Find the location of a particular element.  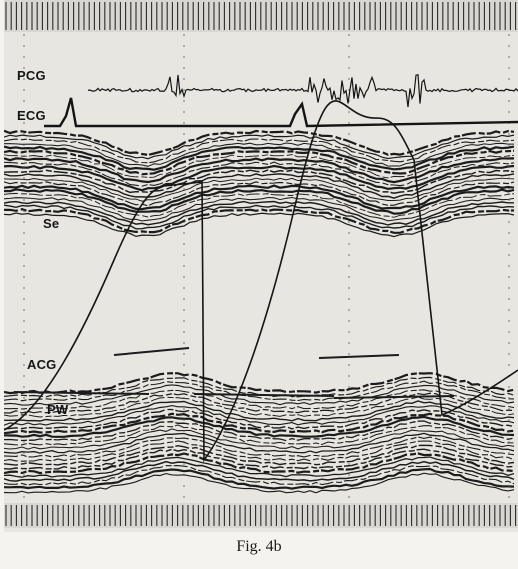

pcg-label: PCG is located at coordinates (31, 75).